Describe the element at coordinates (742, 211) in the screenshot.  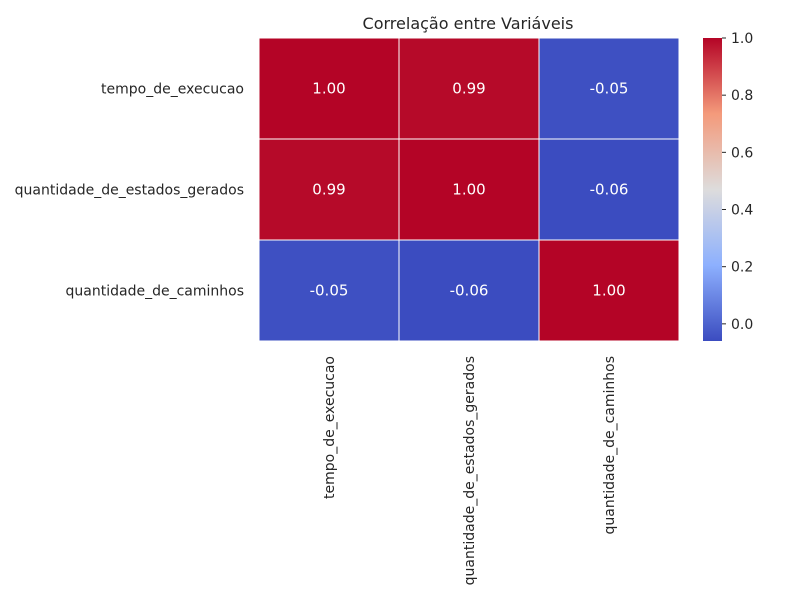
I see `colorbar-tick-label: 0.4` at that location.